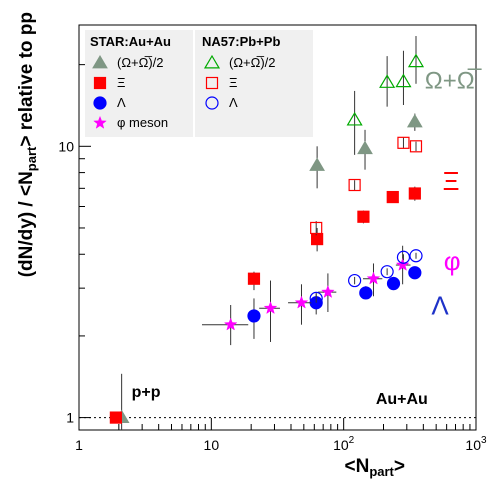  What do you see at coordinates (451, 181) in the screenshot?
I see `annotation-4: Ξ` at bounding box center [451, 181].